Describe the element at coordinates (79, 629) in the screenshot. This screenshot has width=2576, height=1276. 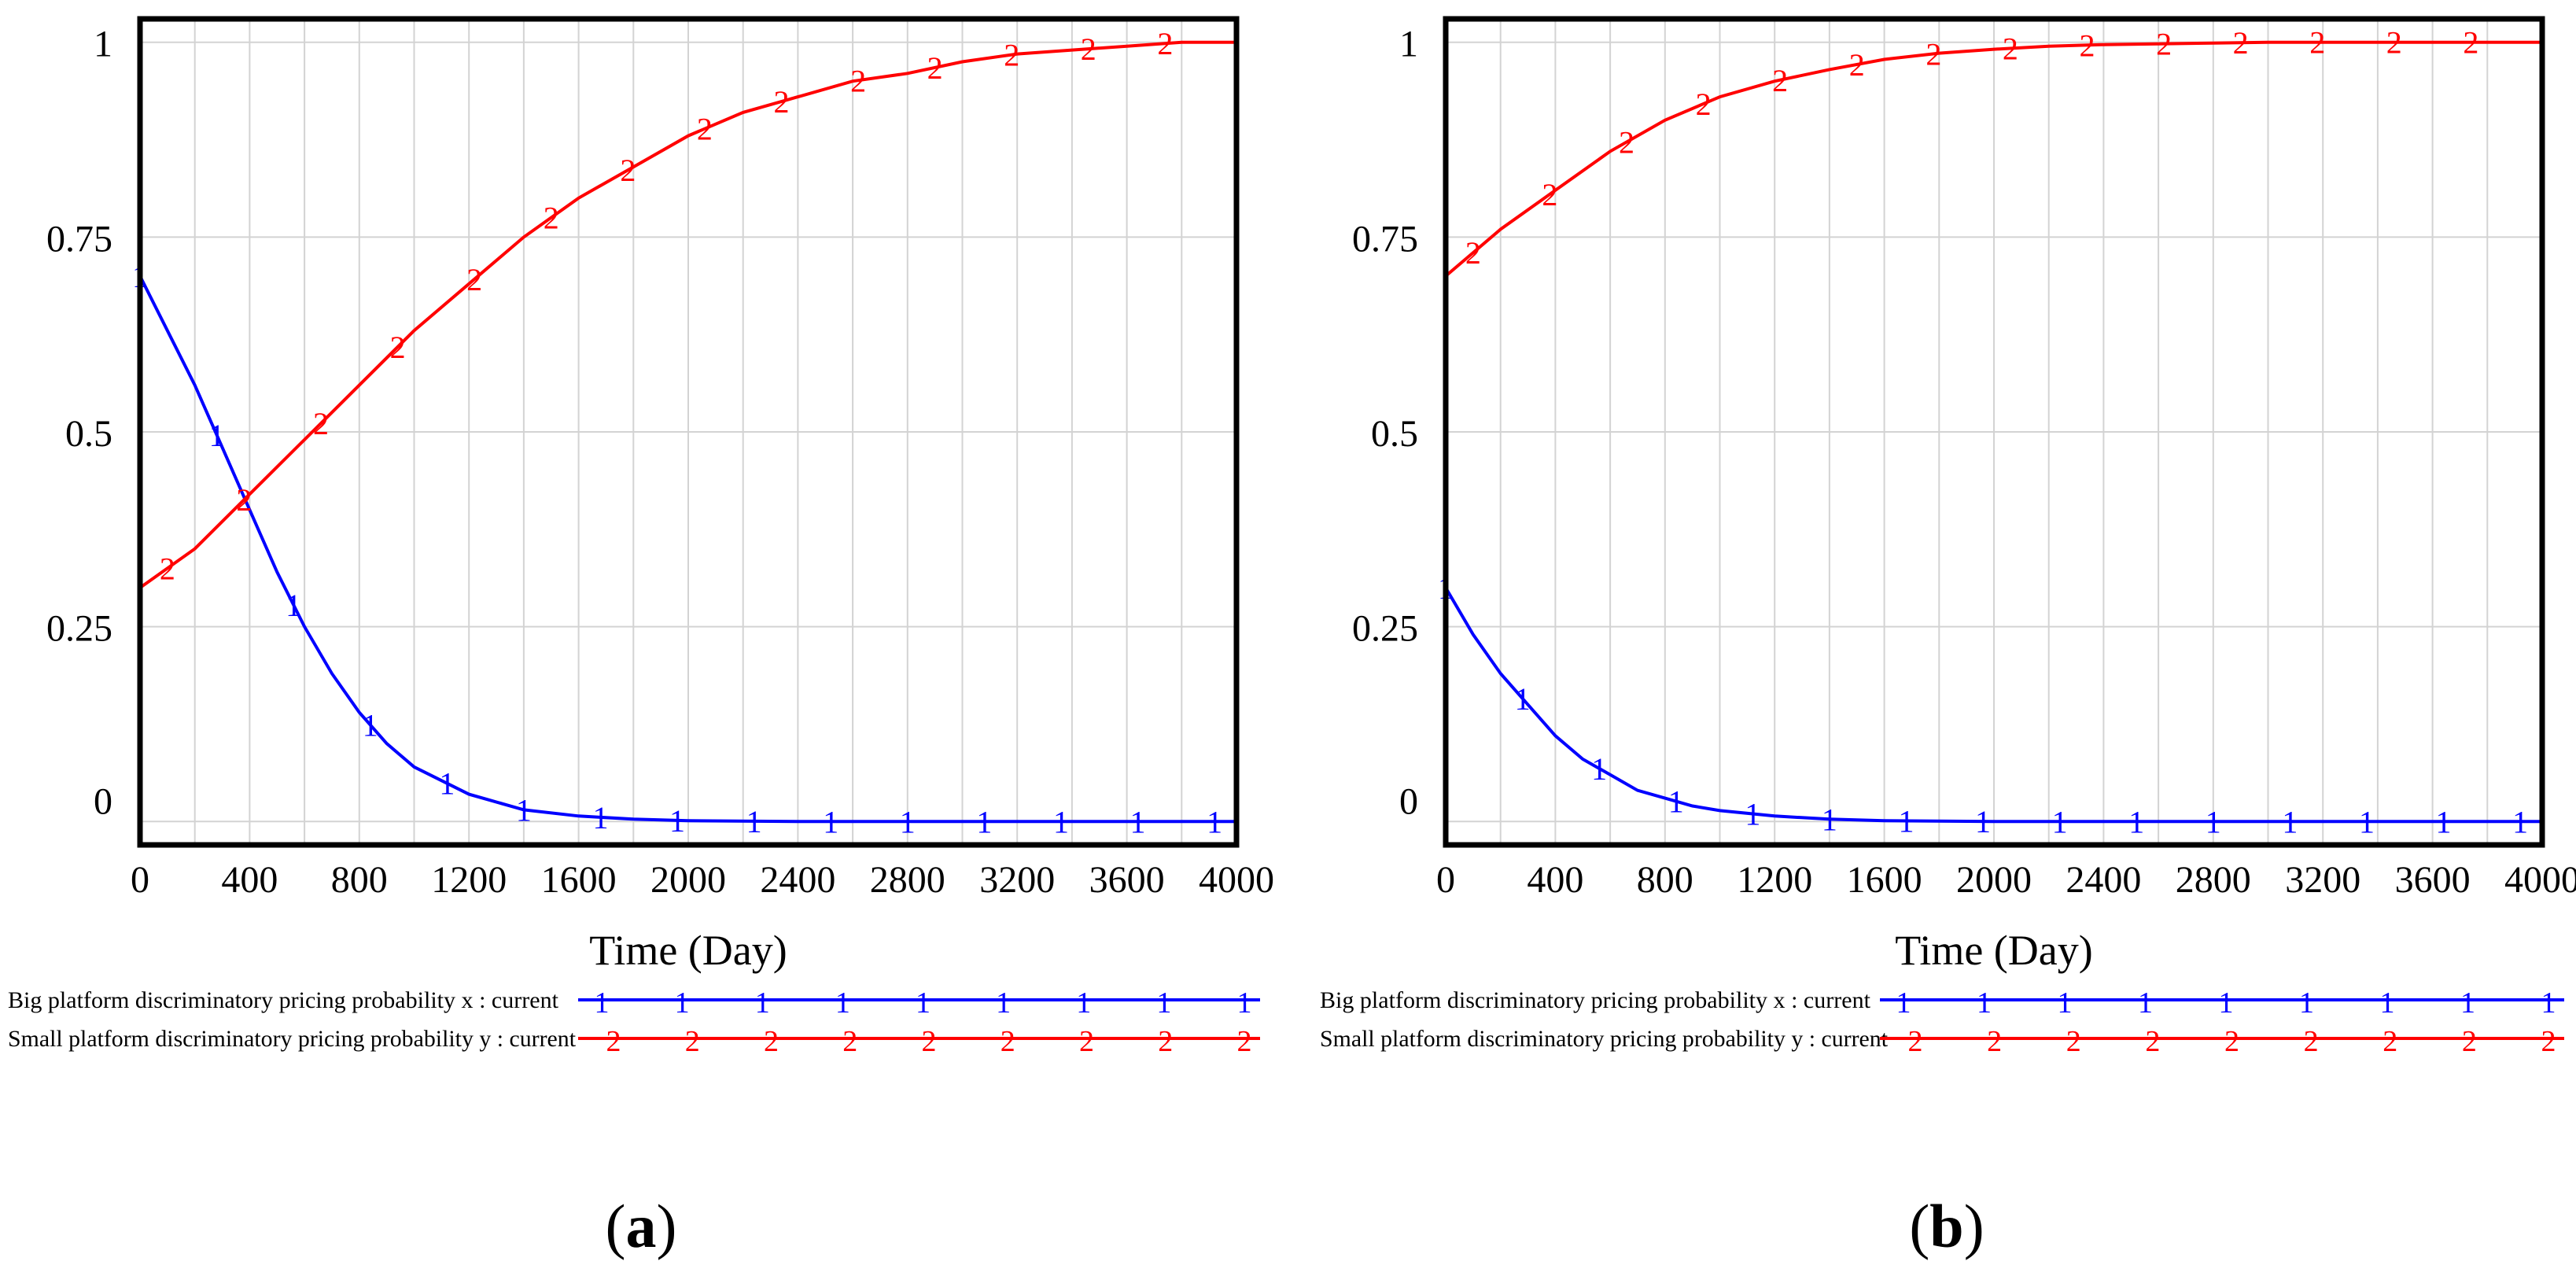
I see `y-tick-label: 0.25` at that location.